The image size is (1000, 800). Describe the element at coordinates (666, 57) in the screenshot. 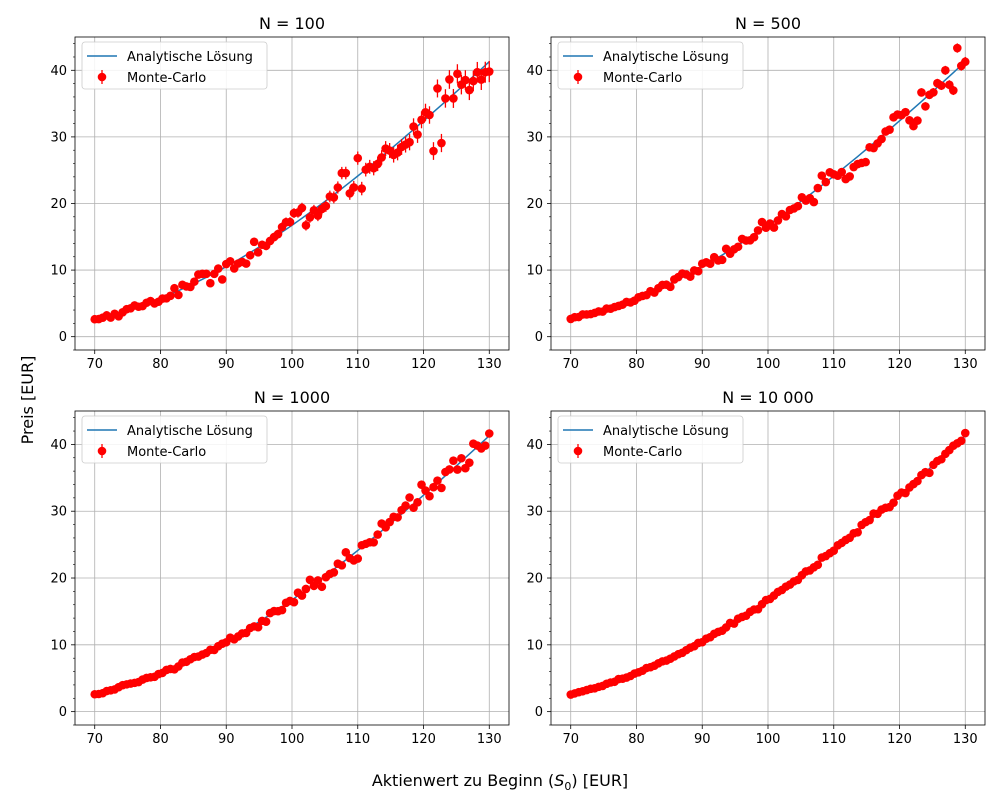

I see `legend-label-analytic: Analytische Lösung` at that location.